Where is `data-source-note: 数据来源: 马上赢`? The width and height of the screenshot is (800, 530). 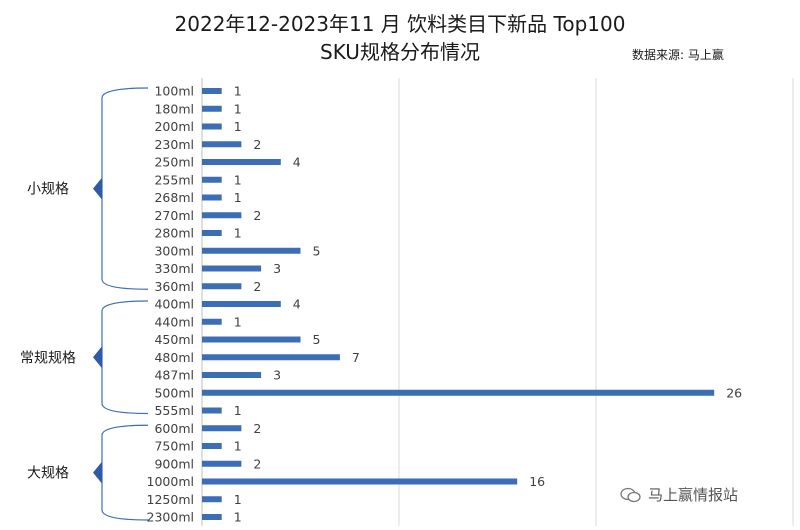
data-source-note: 数据来源: 马上赢 is located at coordinates (678, 55).